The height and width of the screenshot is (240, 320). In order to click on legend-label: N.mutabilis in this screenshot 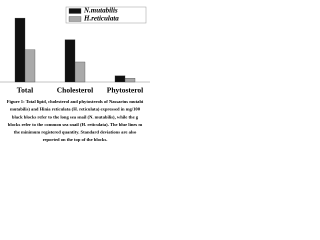, I will do `click(100, 11)`.